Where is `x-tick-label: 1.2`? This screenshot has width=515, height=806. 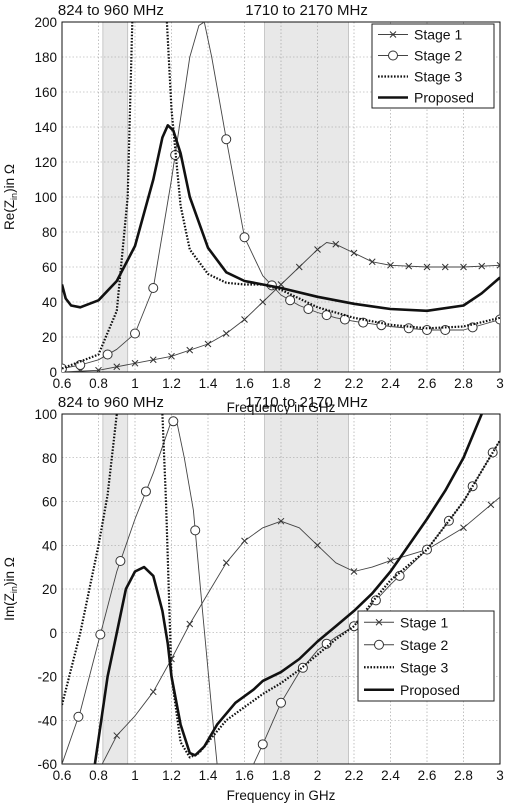
x-tick-label: 1.2 is located at coordinates (171, 383).